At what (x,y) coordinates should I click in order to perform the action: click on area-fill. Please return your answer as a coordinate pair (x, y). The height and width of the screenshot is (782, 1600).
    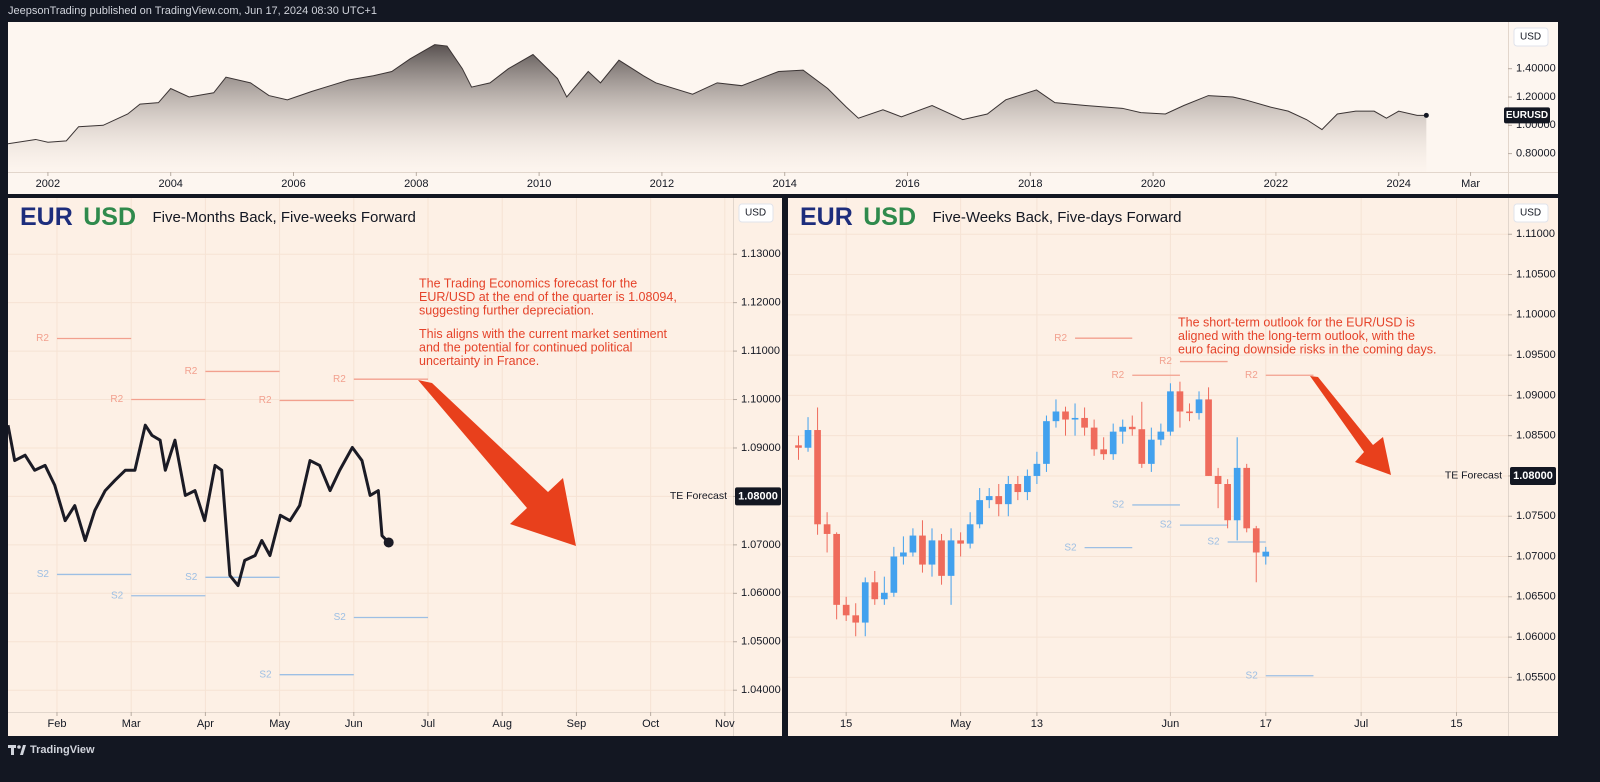
    Looking at the image, I should click on (717, 108).